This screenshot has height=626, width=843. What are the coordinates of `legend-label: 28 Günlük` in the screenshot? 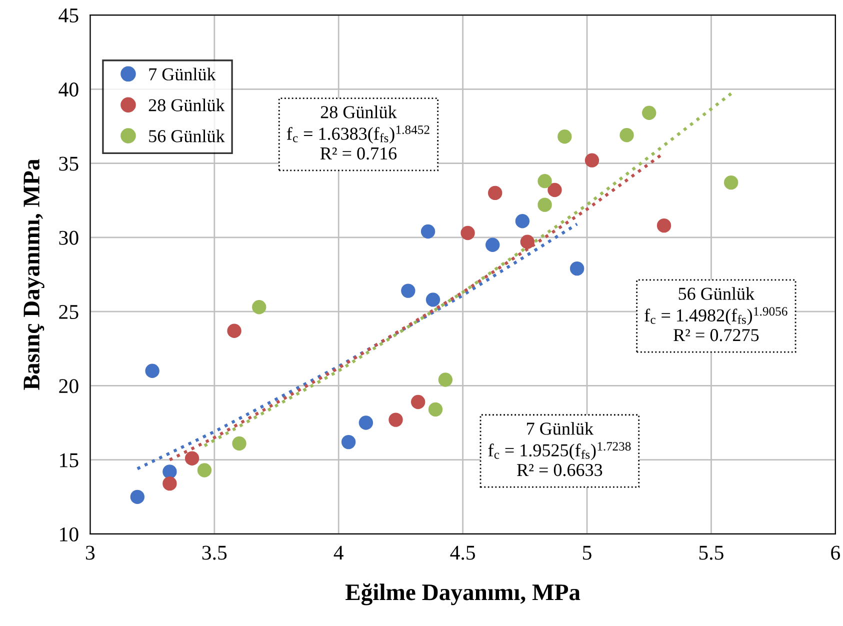 It's located at (186, 105).